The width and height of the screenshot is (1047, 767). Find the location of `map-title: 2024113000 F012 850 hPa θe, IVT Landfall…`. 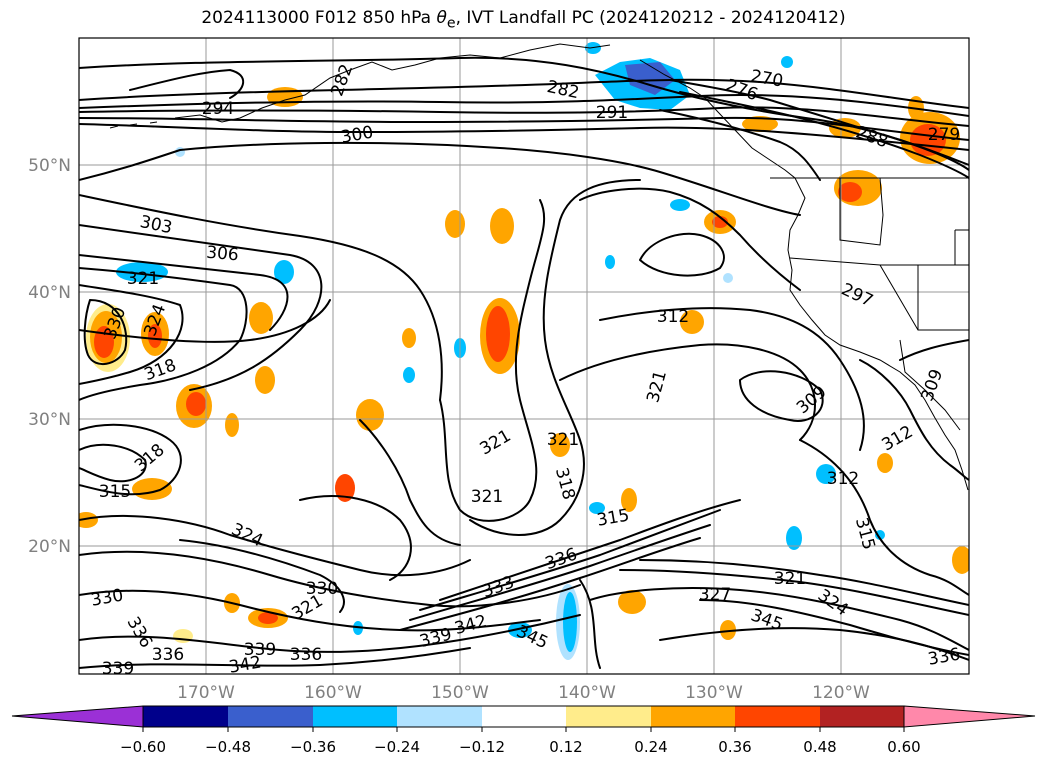

map-title: 2024113000 F012 850 hPa θe, IVT Landfall… is located at coordinates (523, 20).